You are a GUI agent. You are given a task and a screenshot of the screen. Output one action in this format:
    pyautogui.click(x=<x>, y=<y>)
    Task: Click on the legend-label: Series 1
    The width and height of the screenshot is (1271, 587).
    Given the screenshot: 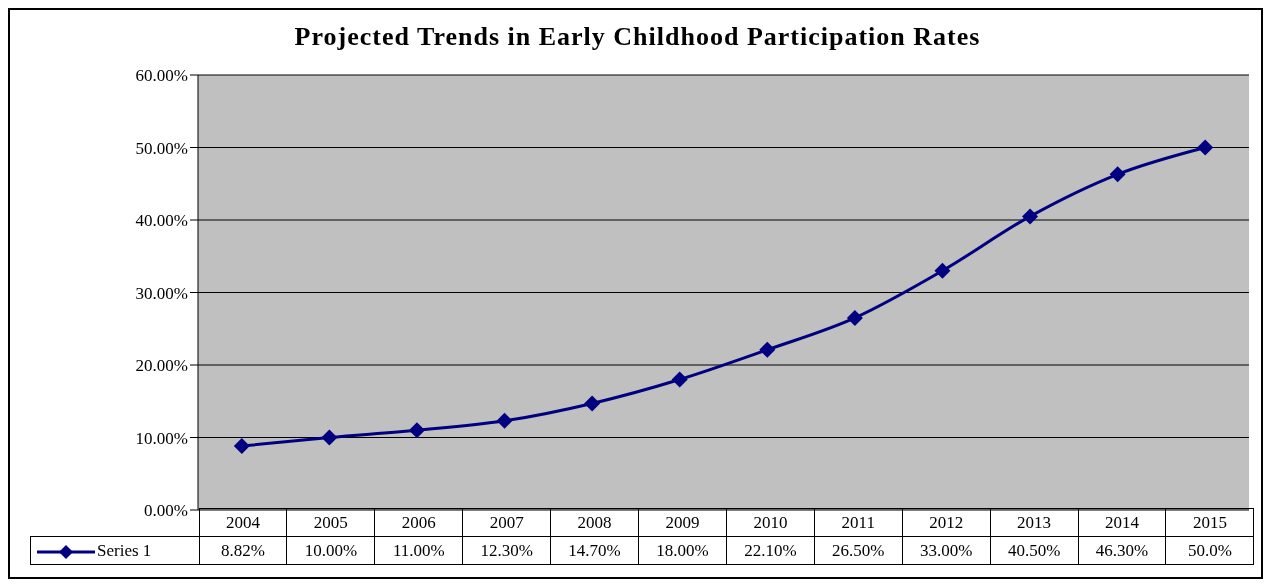 What is the action you would take?
    pyautogui.click(x=124, y=550)
    